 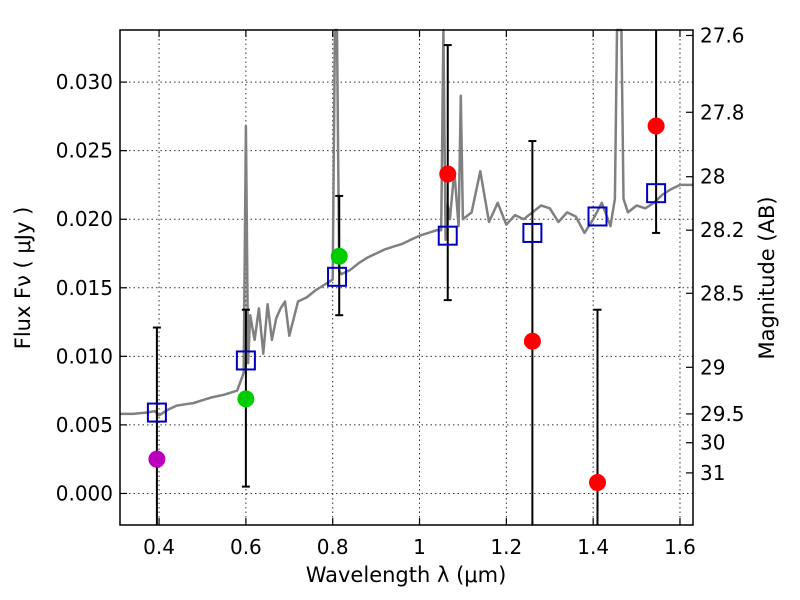 What do you see at coordinates (419, 547) in the screenshot?
I see `x-tick-label: 1` at bounding box center [419, 547].